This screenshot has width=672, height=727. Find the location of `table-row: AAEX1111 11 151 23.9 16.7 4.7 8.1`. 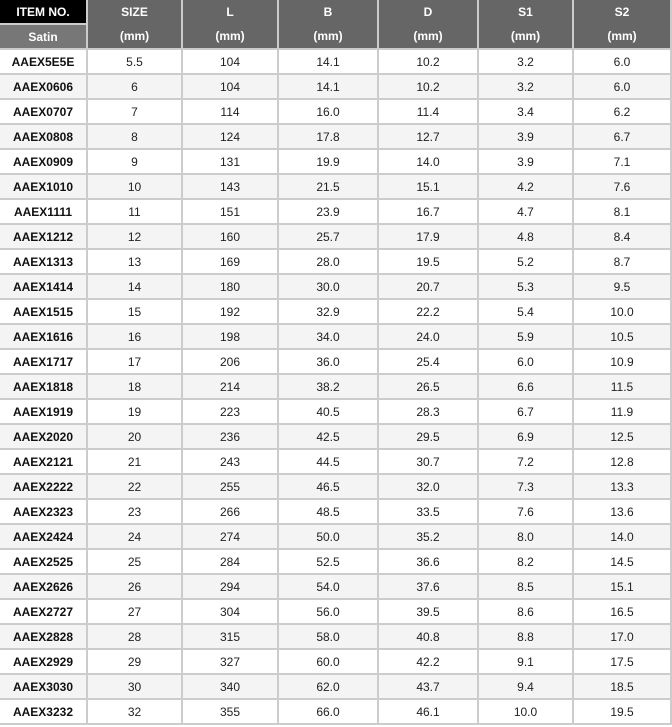

table-row: AAEX1111 11 151 23.9 16.7 4.7 8.1 is located at coordinates (336, 212).